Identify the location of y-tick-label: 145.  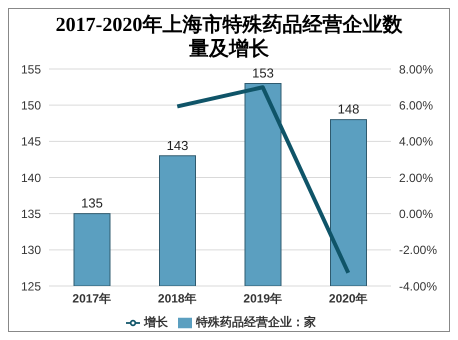
(31, 141).